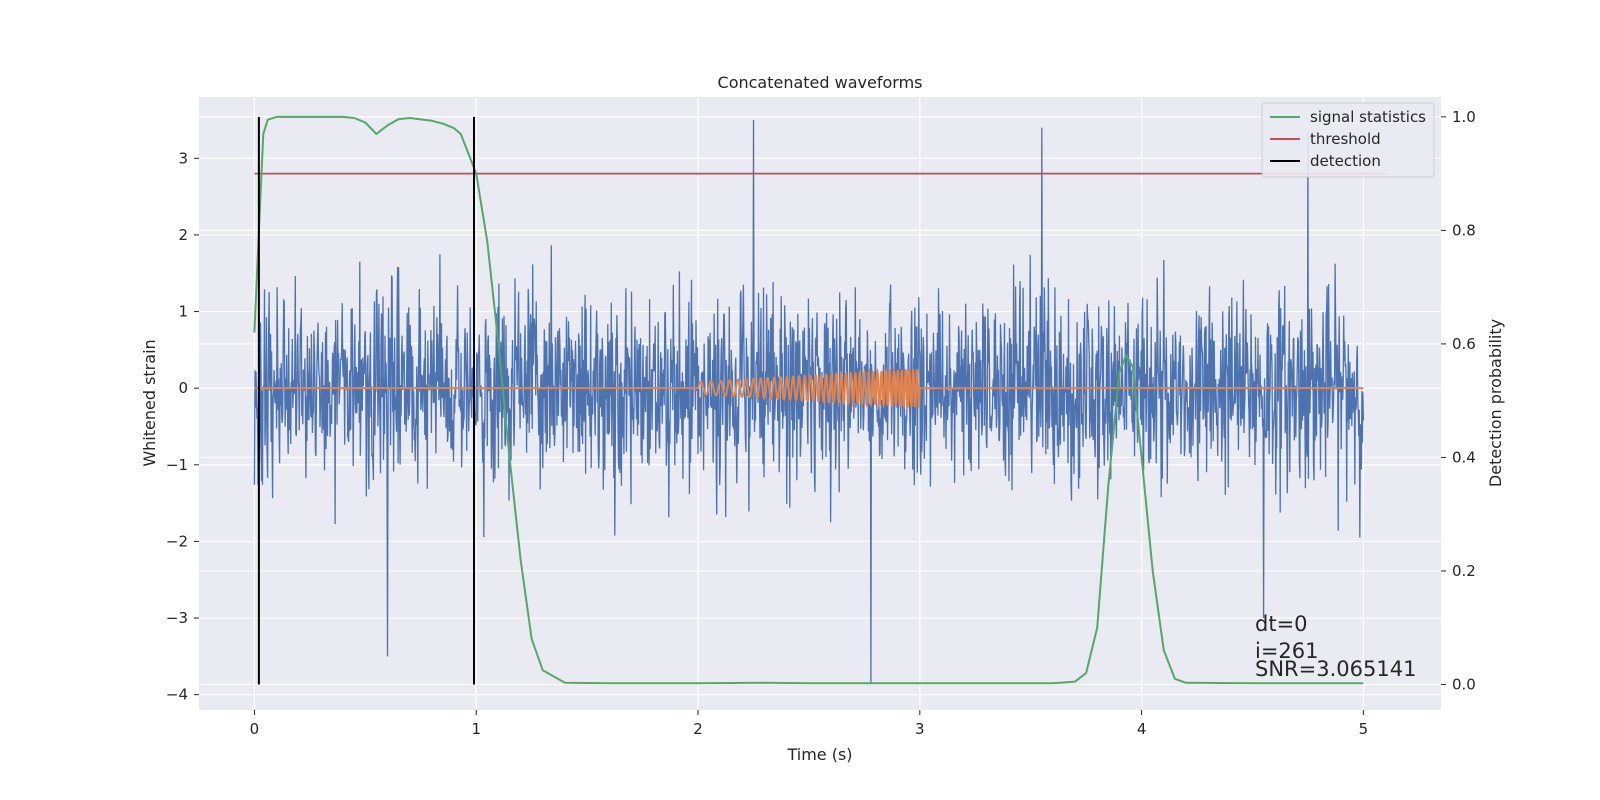  Describe the element at coordinates (1495, 403) in the screenshot. I see `y-axis-right-label: Detection probability` at that location.